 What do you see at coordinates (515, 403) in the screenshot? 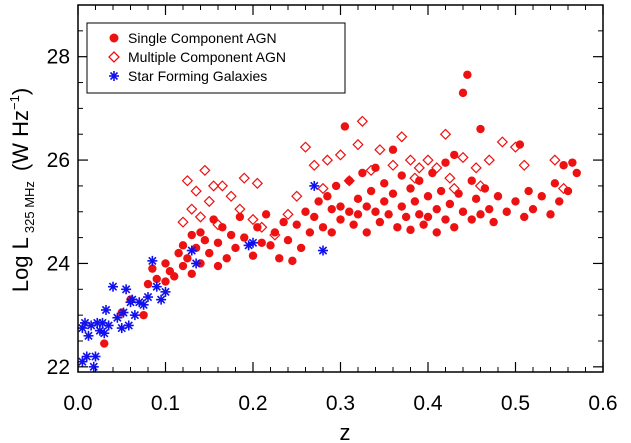
I see `x-tick-label: 0.5` at bounding box center [515, 403].